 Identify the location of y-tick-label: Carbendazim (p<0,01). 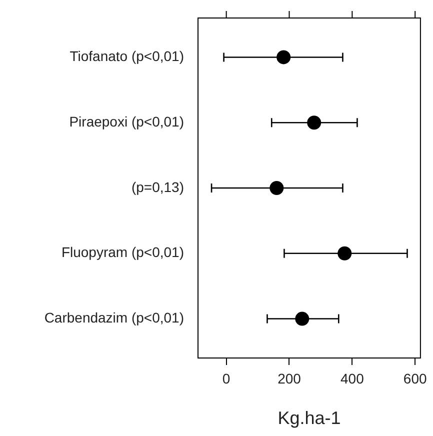
(114, 318).